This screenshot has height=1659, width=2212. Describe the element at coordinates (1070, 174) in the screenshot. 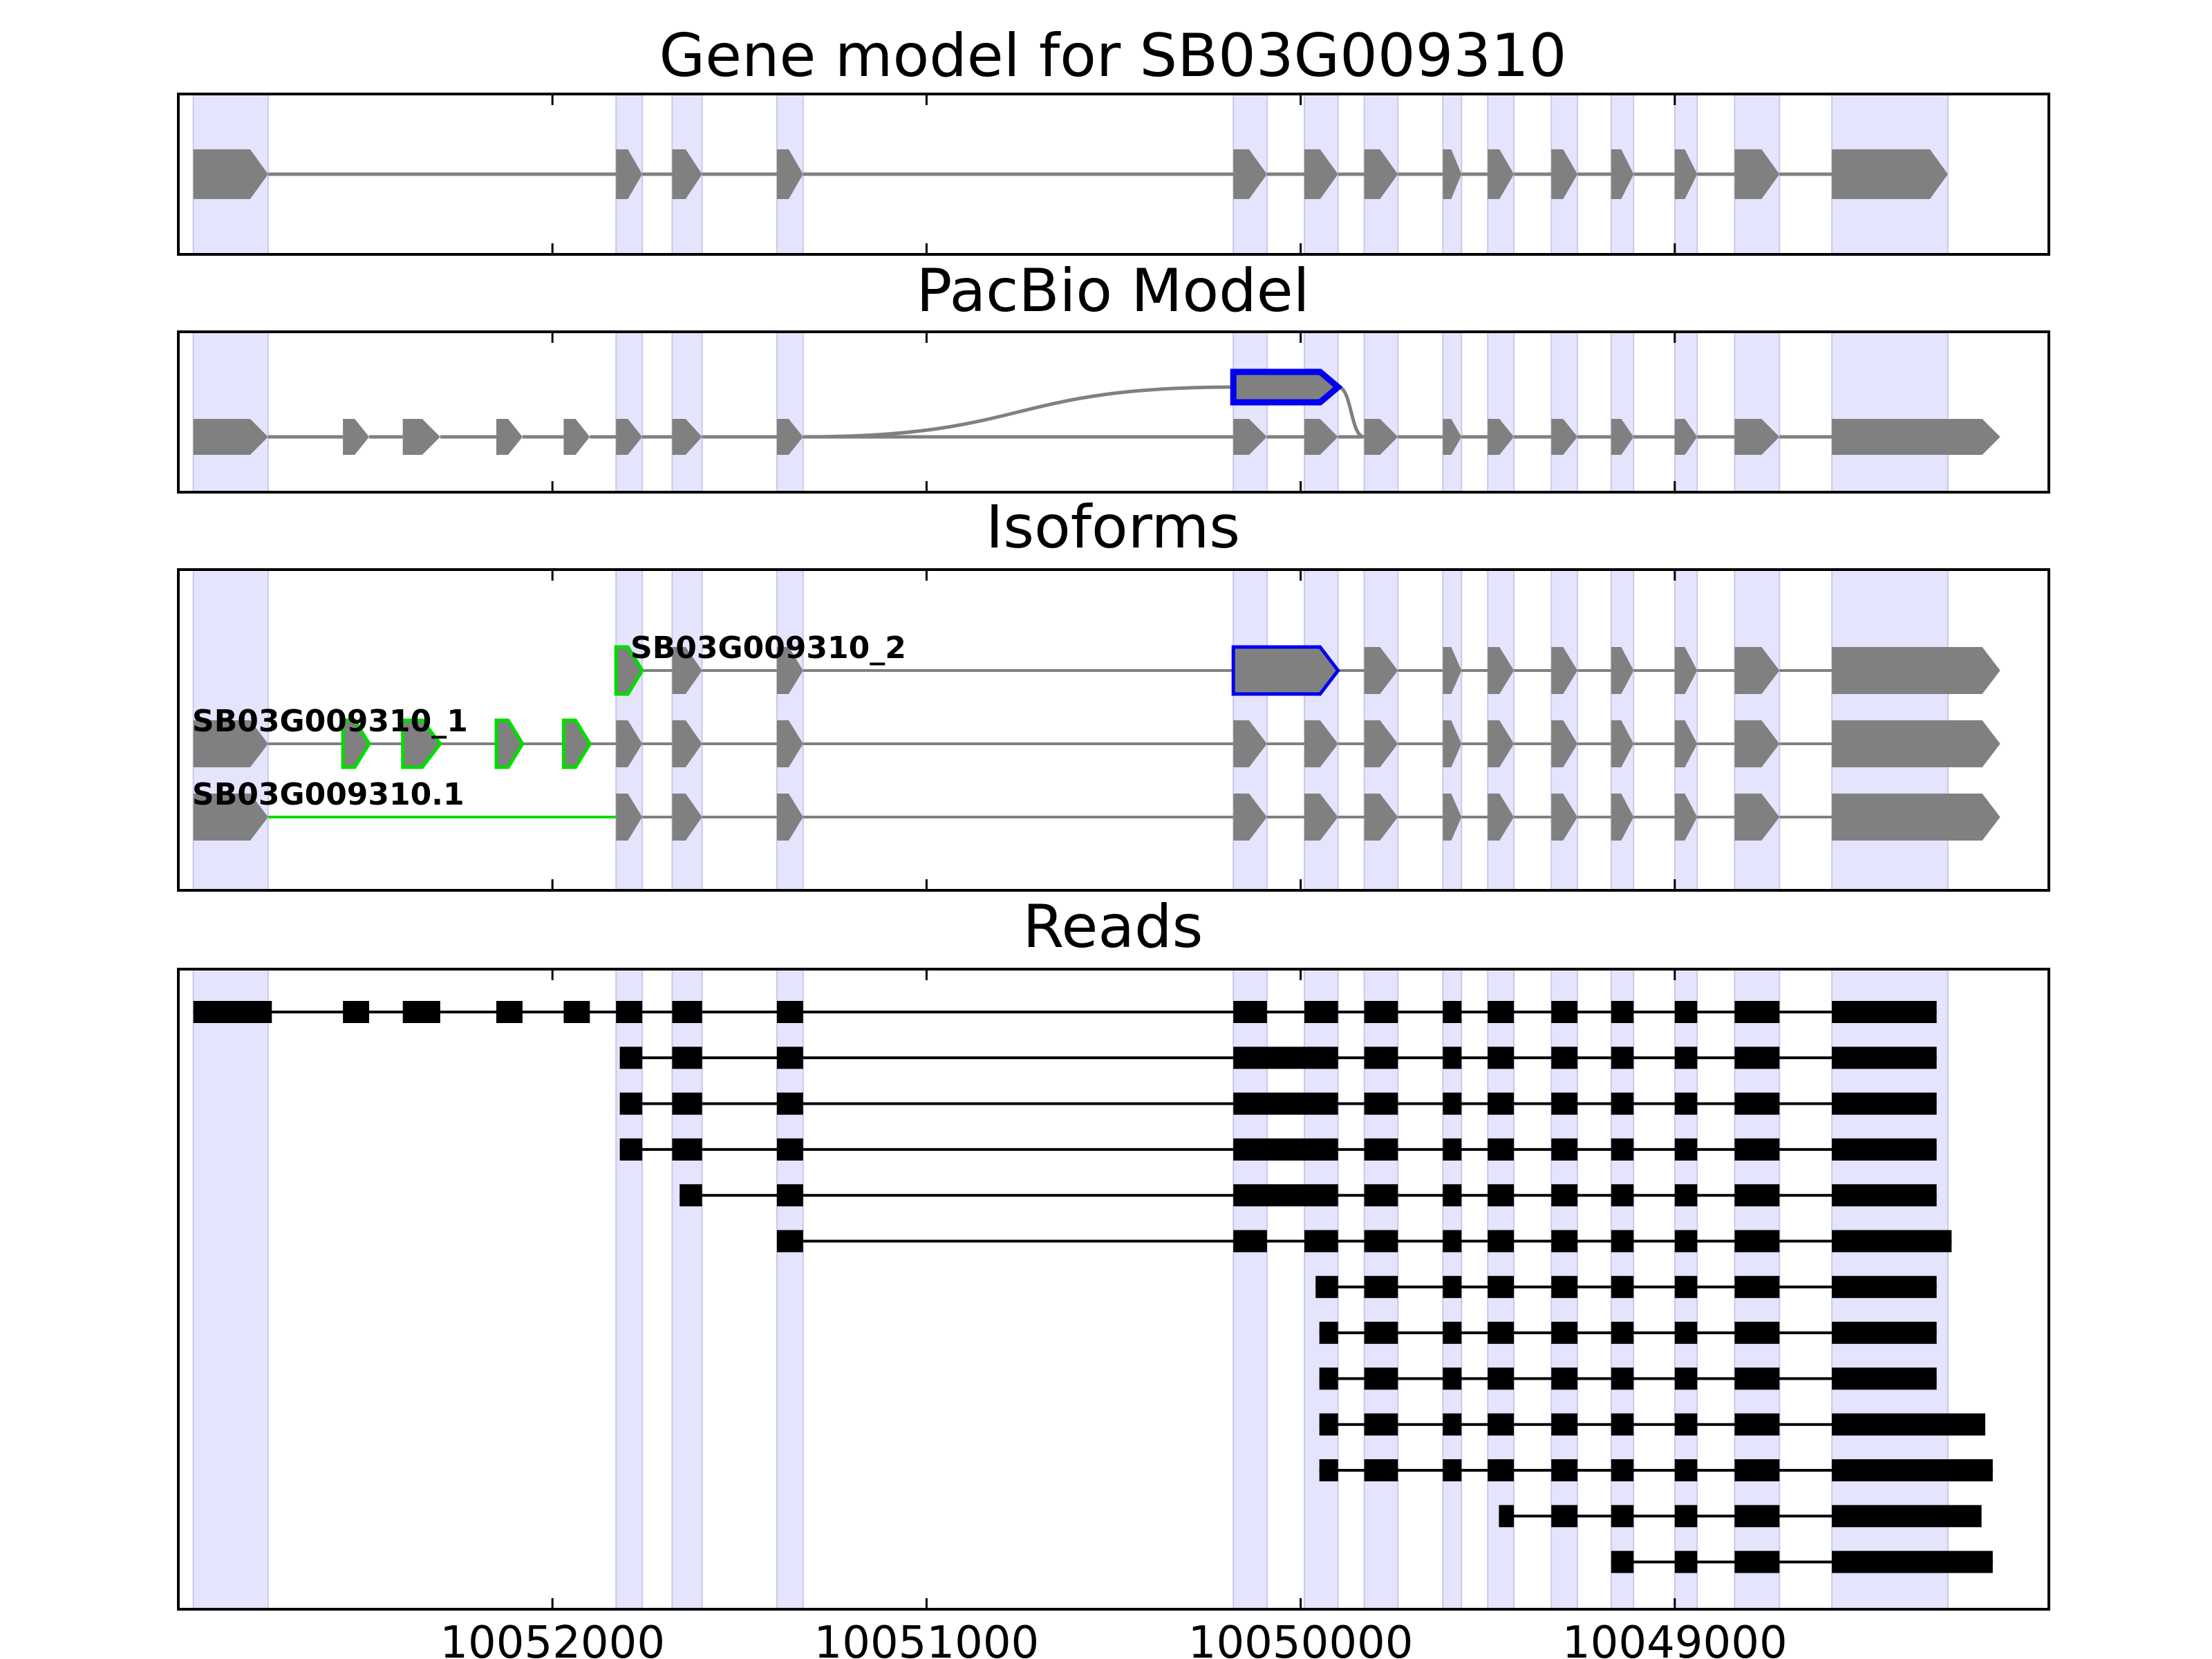

I see `gene-model-track` at that location.